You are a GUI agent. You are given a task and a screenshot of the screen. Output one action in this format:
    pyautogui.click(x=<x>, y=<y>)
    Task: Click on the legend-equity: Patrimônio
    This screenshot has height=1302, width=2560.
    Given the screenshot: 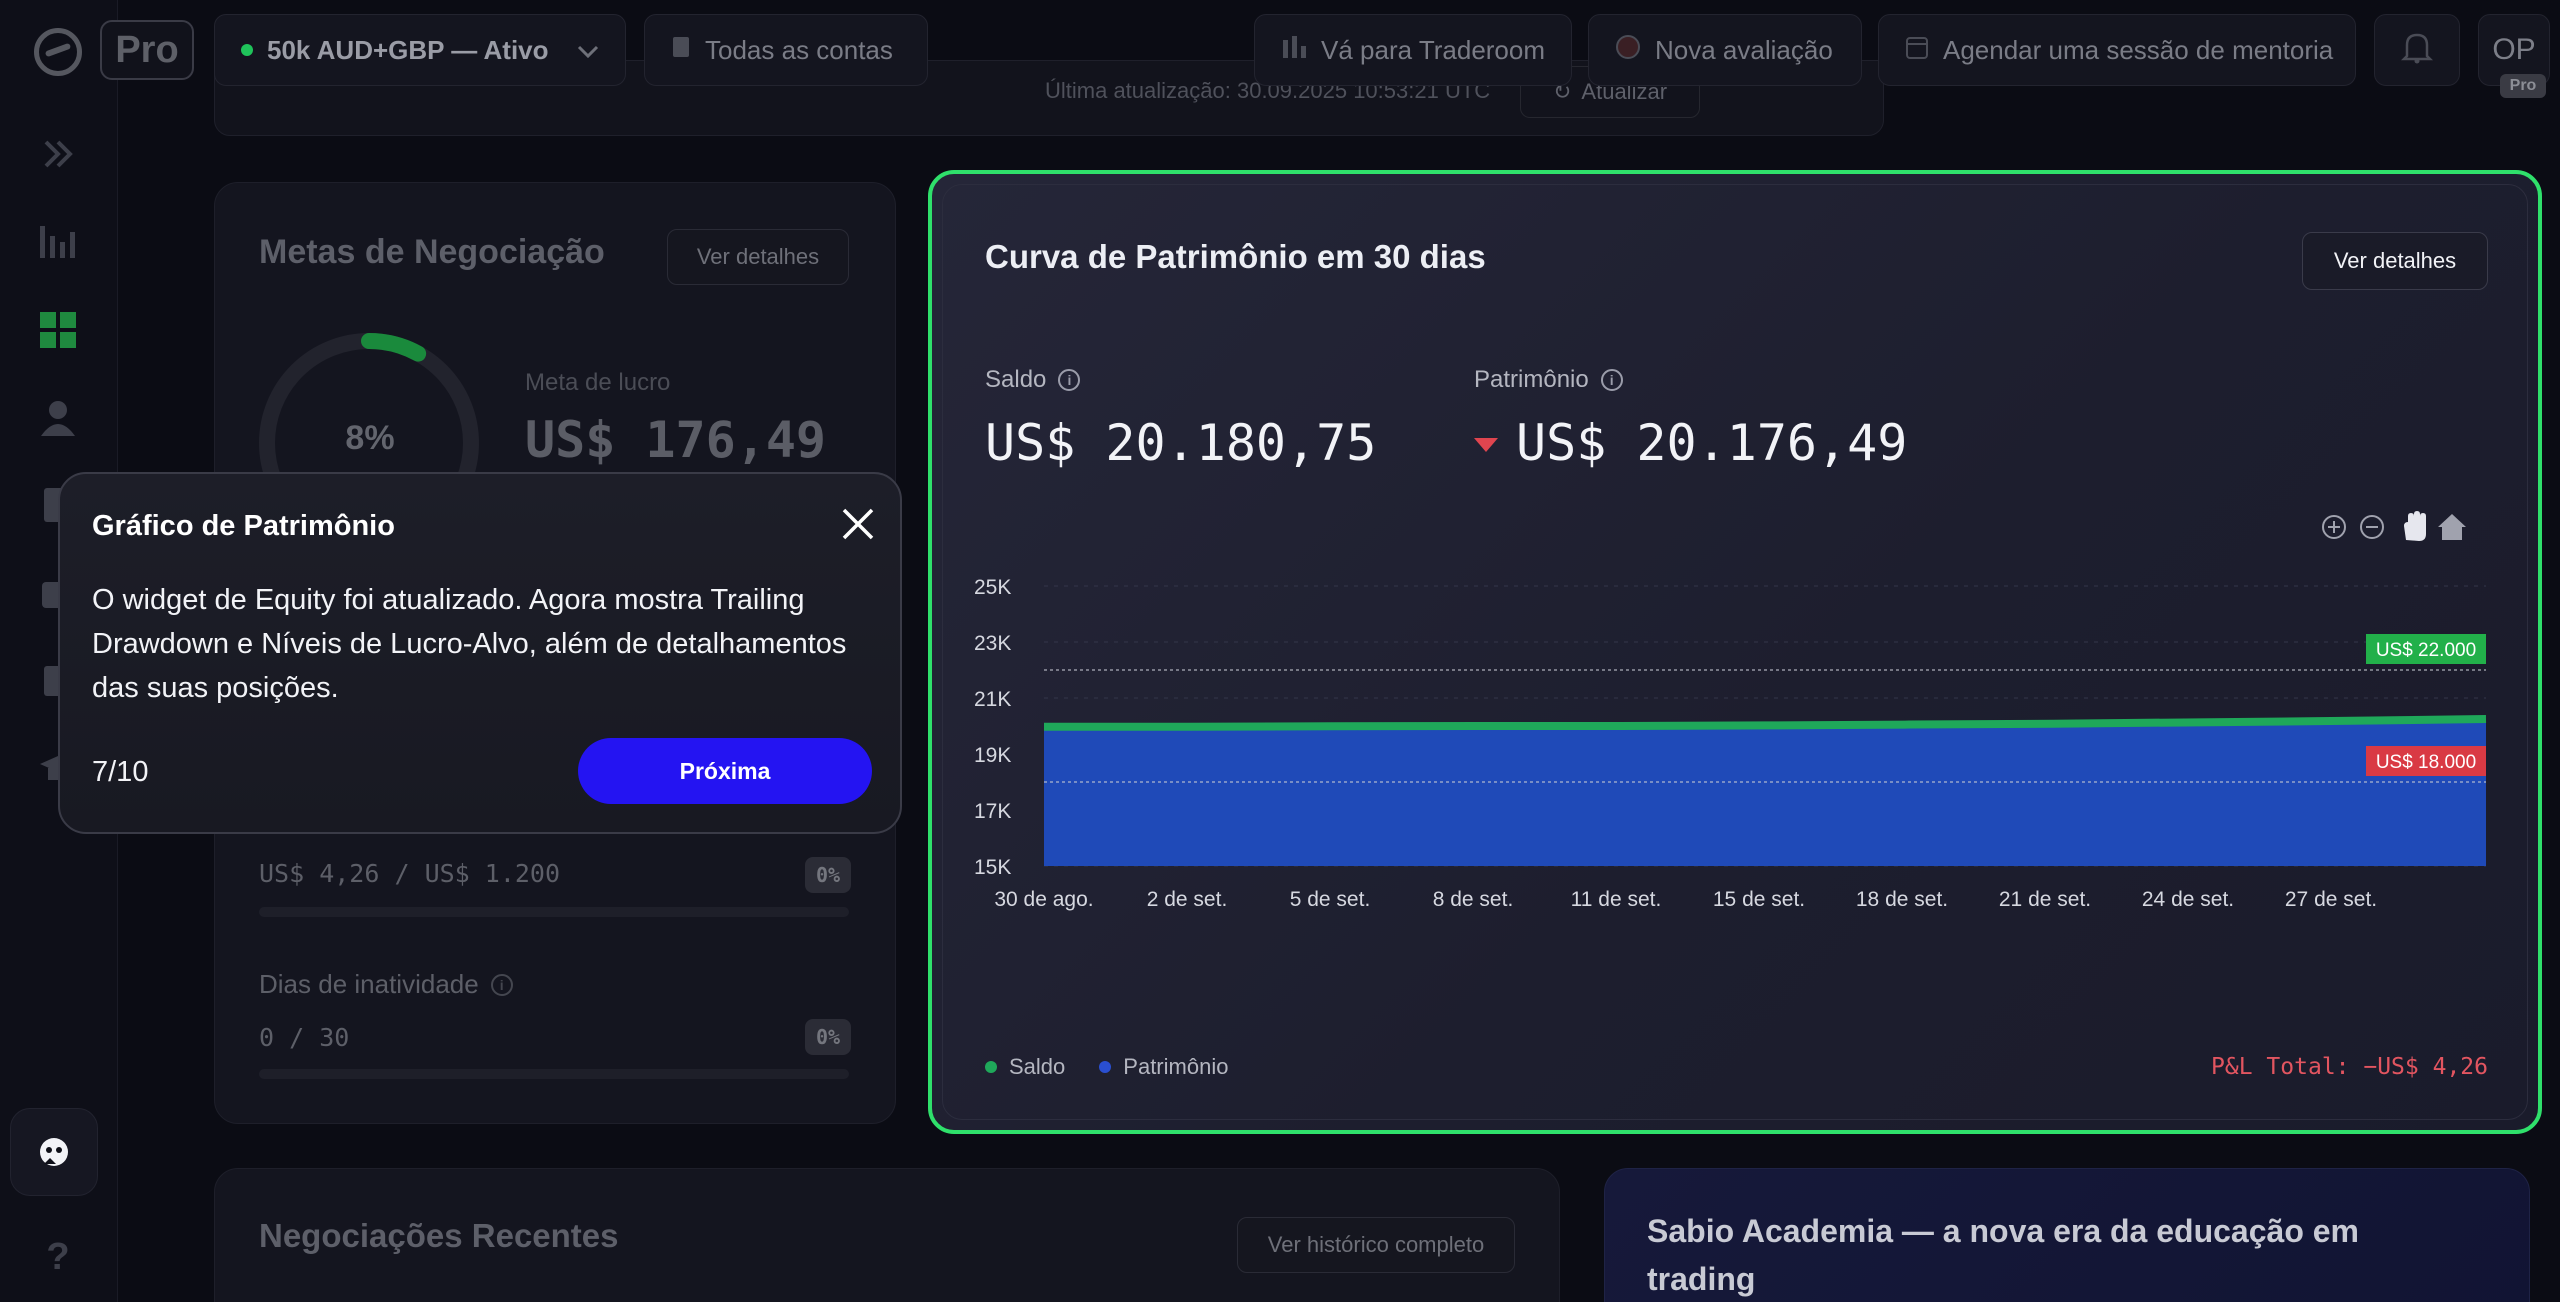 What is the action you would take?
    pyautogui.click(x=1163, y=1067)
    